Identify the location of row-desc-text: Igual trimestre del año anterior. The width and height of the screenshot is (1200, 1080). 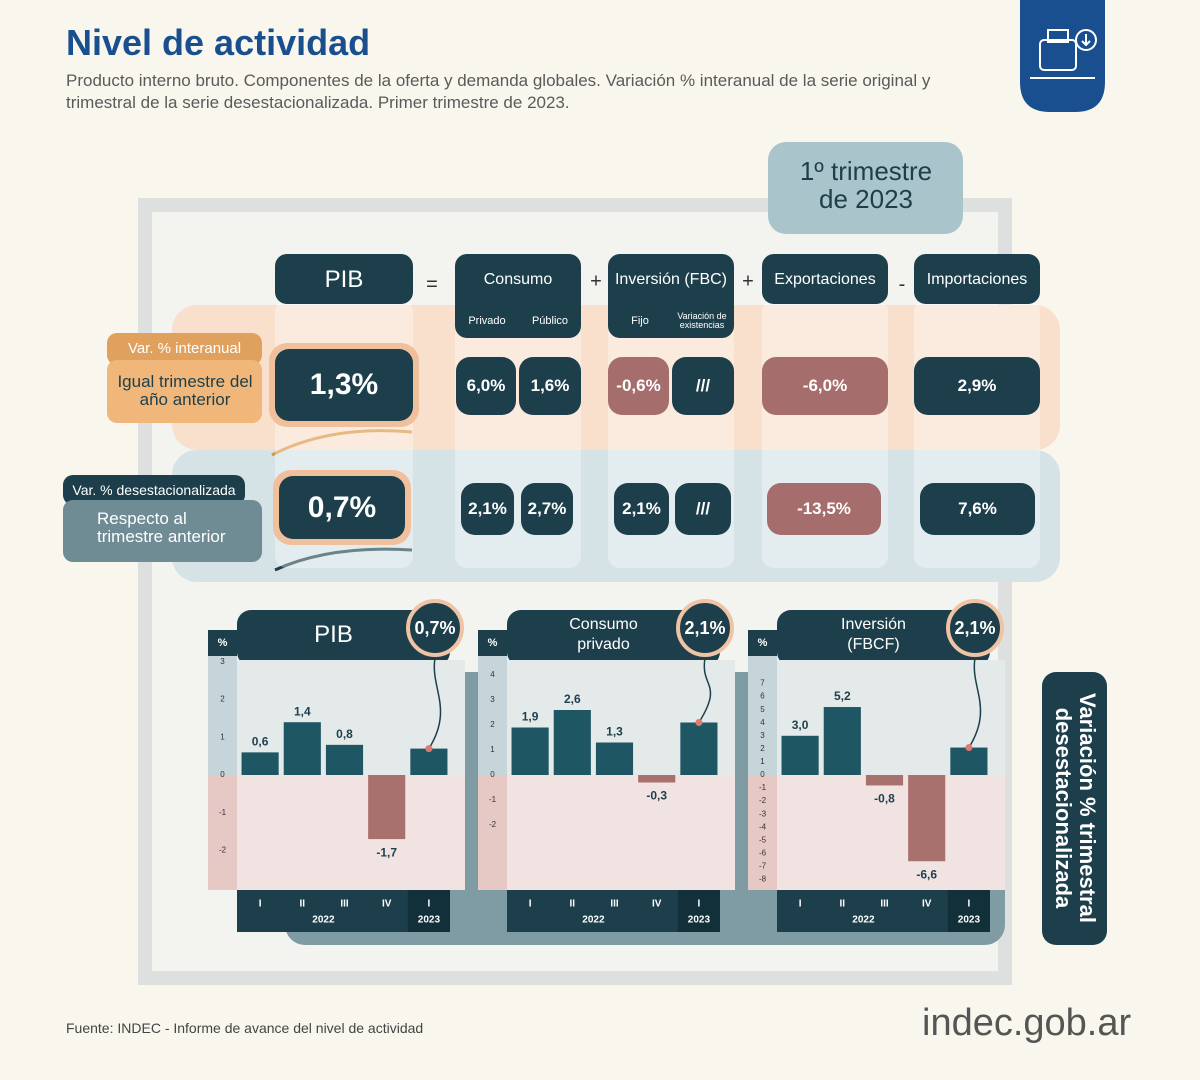
(185, 390).